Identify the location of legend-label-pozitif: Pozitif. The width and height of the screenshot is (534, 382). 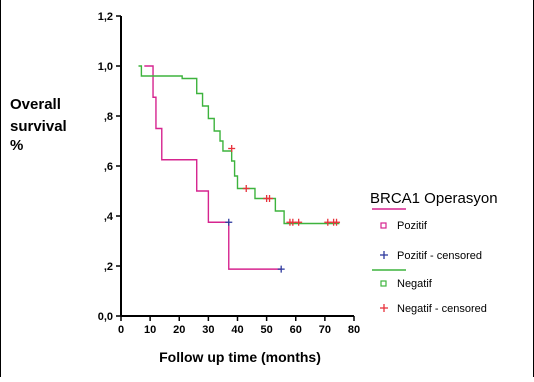
(412, 226).